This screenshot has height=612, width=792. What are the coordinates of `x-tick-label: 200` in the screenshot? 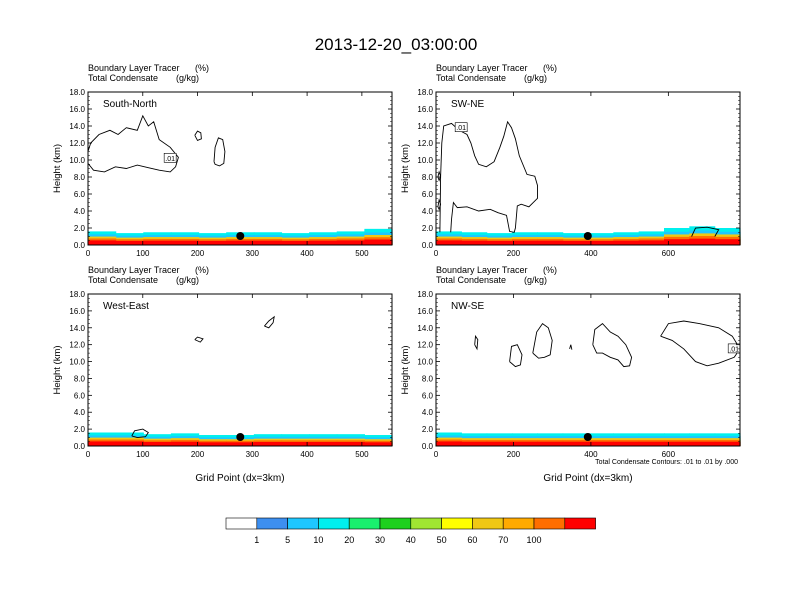 It's located at (198, 253).